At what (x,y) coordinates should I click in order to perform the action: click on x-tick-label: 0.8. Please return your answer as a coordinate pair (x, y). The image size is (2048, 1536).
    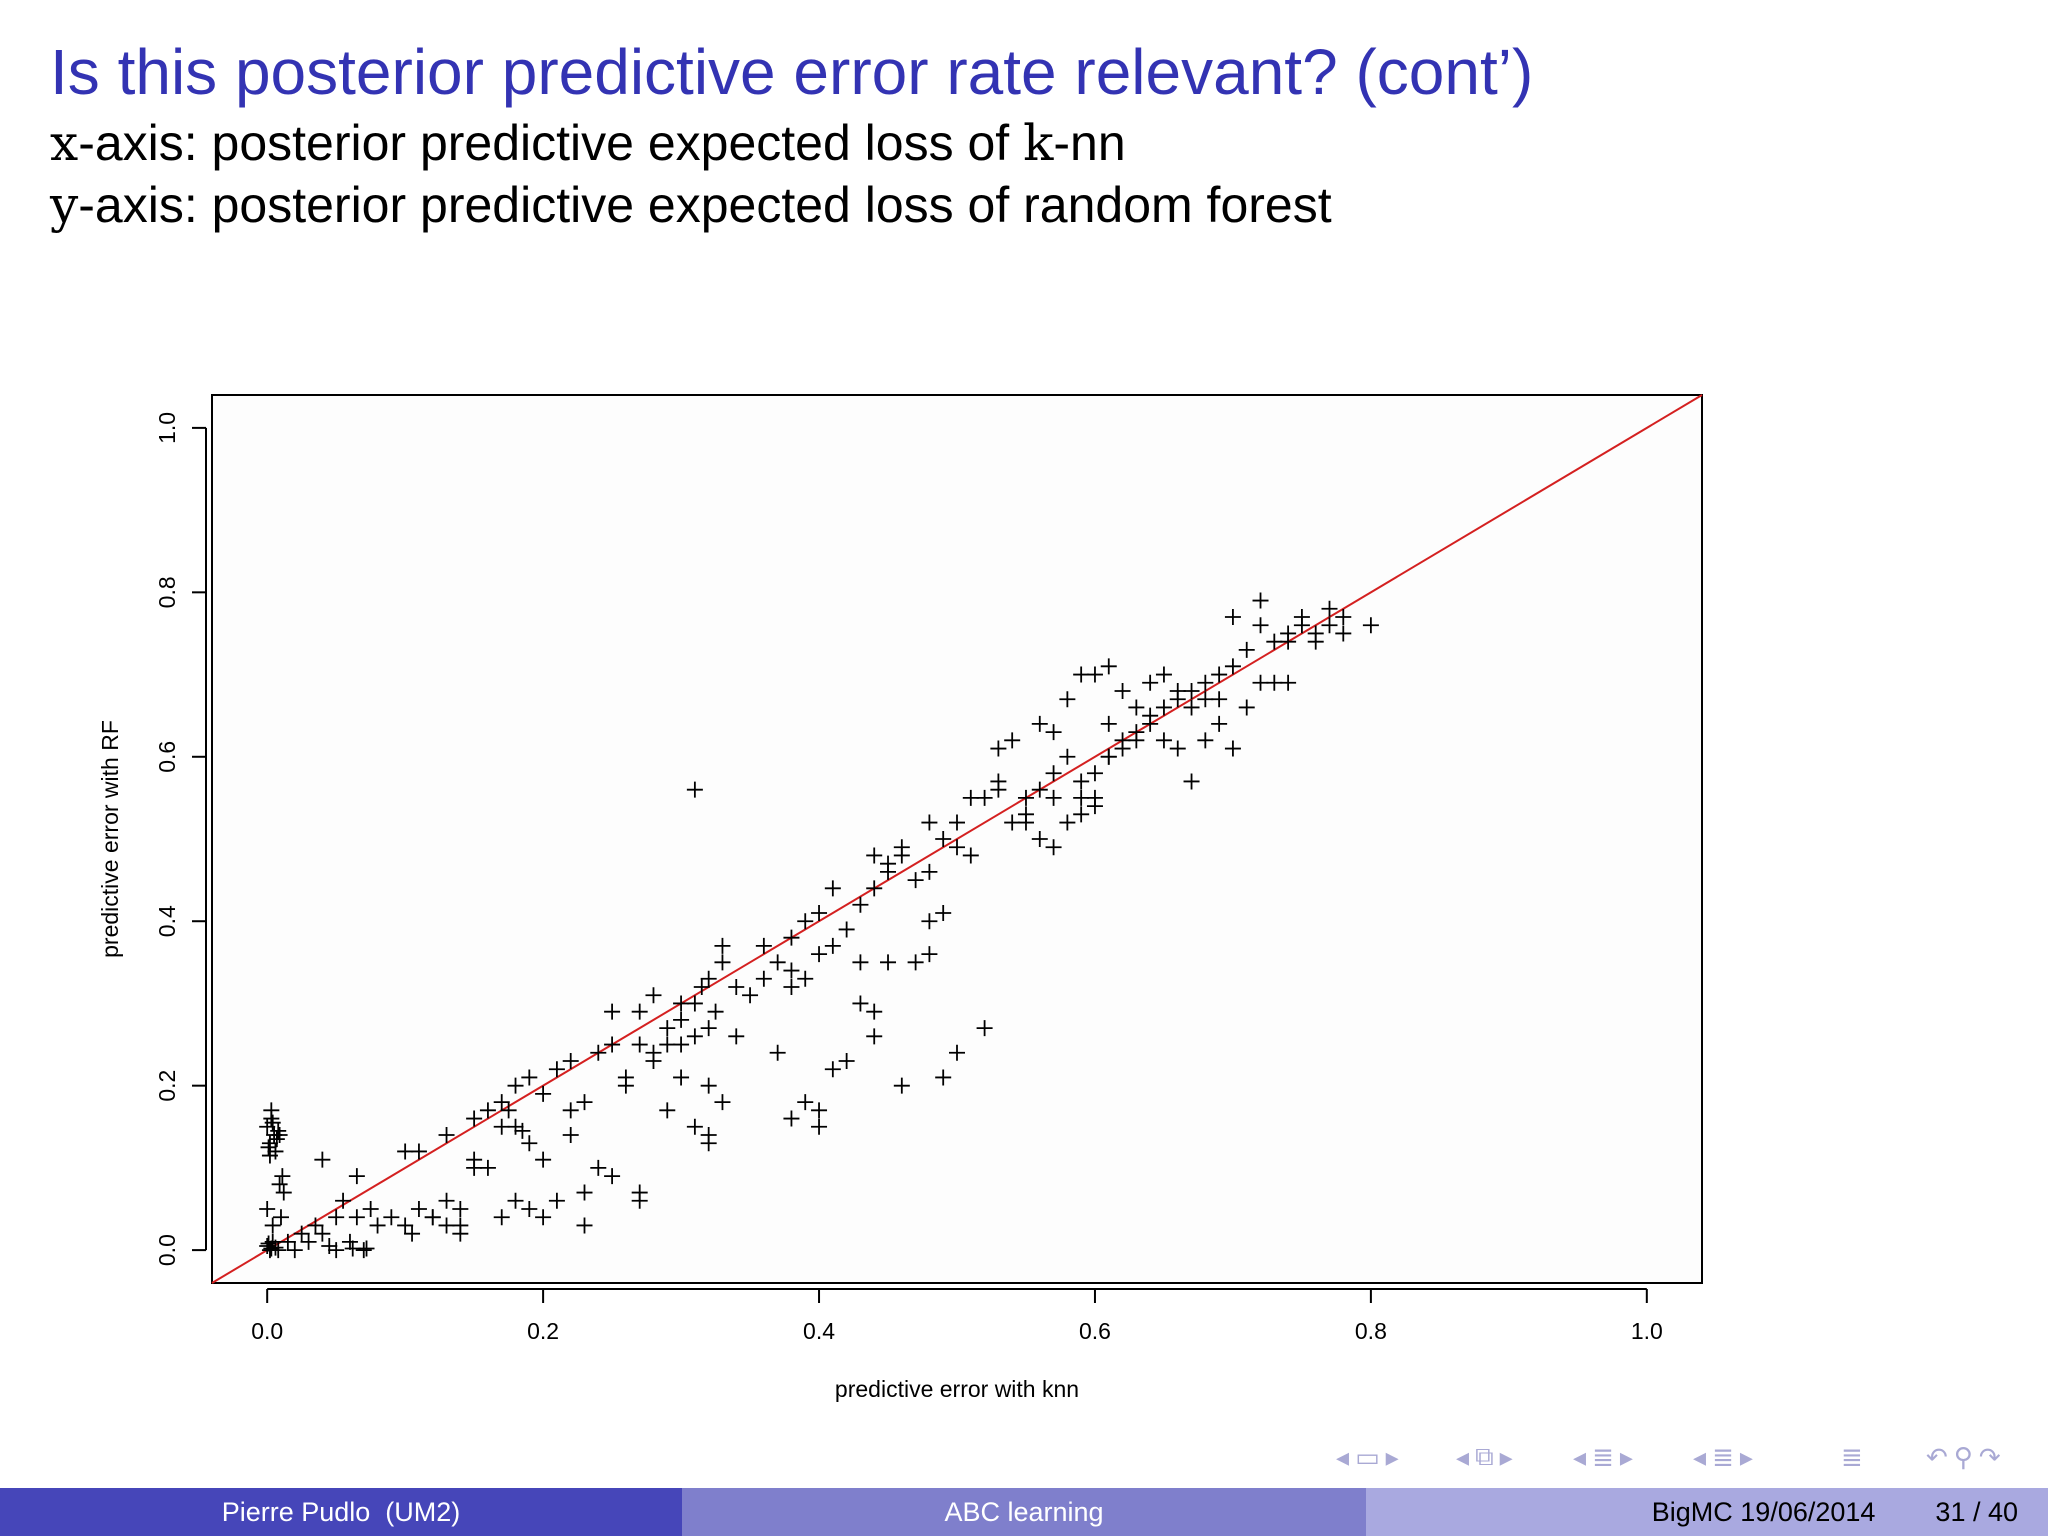
    Looking at the image, I should click on (1371, 1331).